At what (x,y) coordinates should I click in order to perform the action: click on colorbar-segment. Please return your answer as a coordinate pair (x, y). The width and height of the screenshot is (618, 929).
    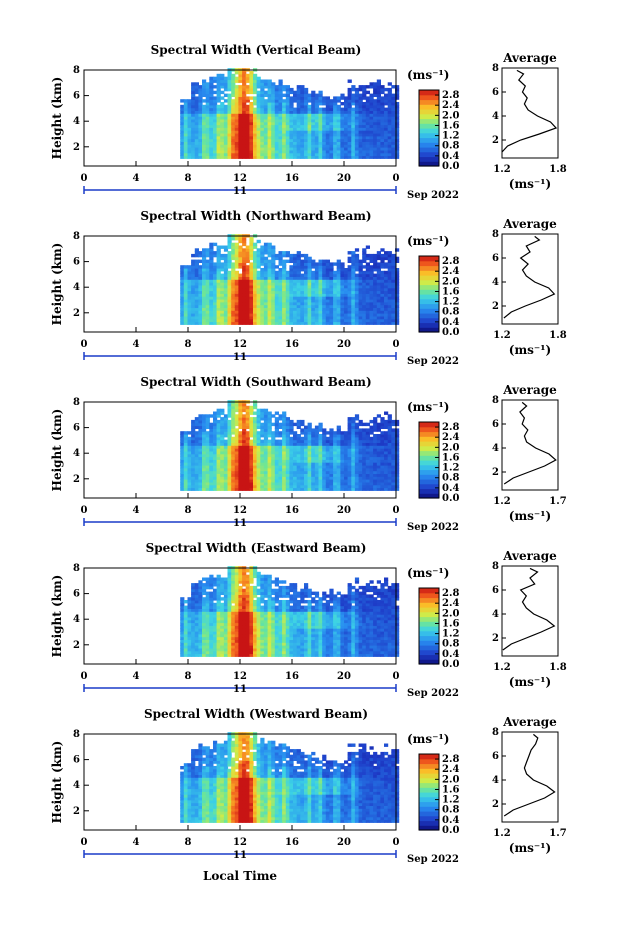
    Looking at the image, I should click on (429, 287).